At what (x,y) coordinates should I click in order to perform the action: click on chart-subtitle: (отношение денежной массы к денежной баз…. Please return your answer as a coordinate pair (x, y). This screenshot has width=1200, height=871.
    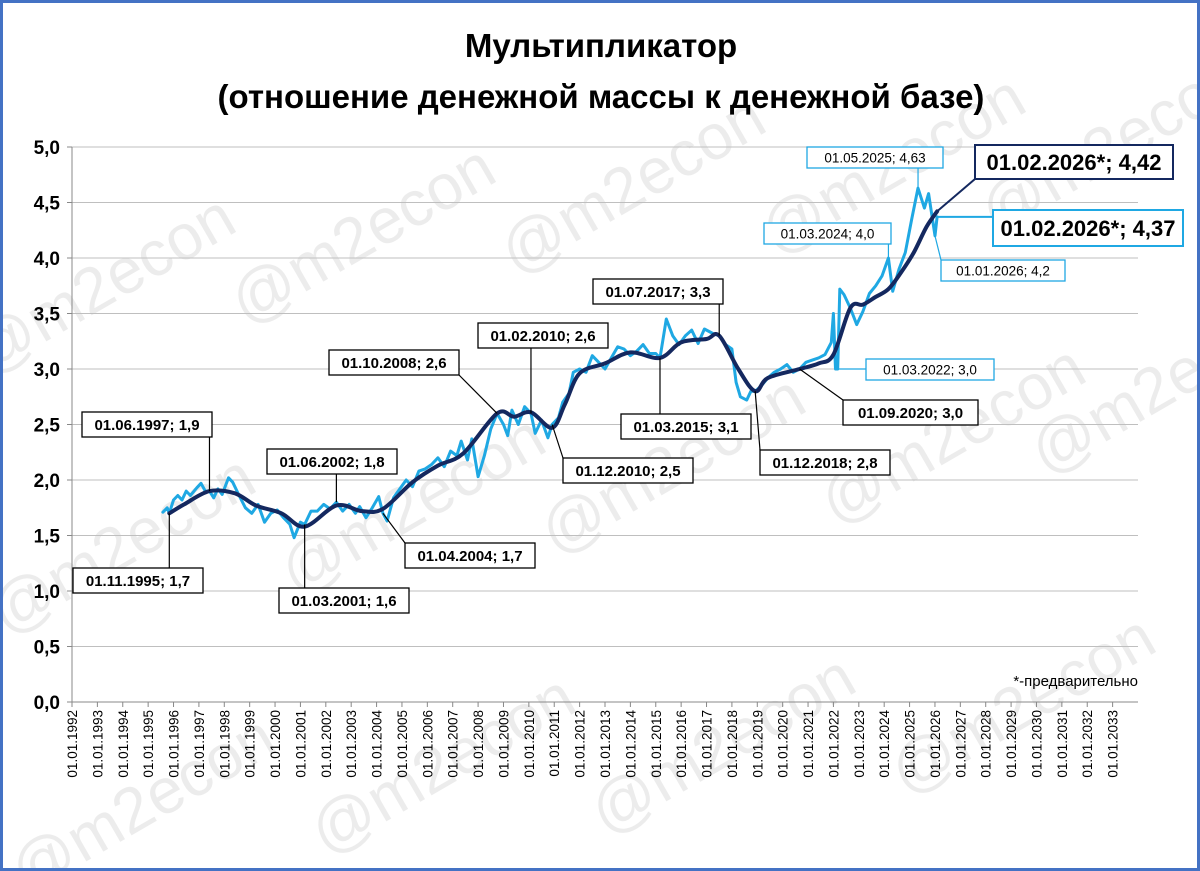
    Looking at the image, I should click on (601, 96).